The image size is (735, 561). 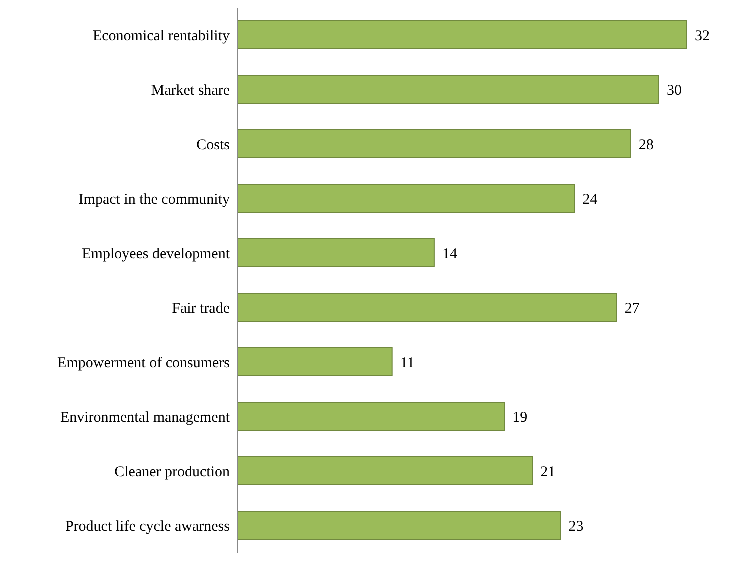 What do you see at coordinates (190, 91) in the screenshot?
I see `y-tick-label: Market share` at bounding box center [190, 91].